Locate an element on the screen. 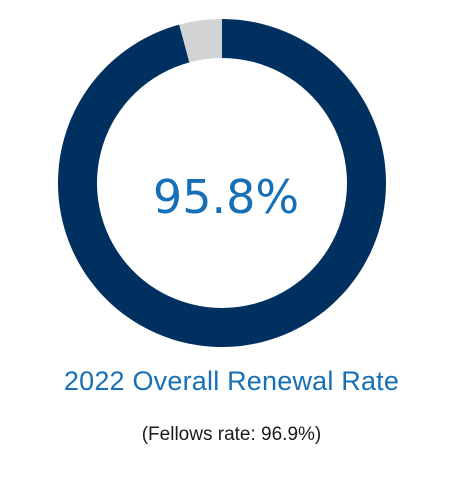 Image resolution: width=463 pixels, height=489 pixels. chart-title: 2022 Overall Renewal Rate is located at coordinates (231, 381).